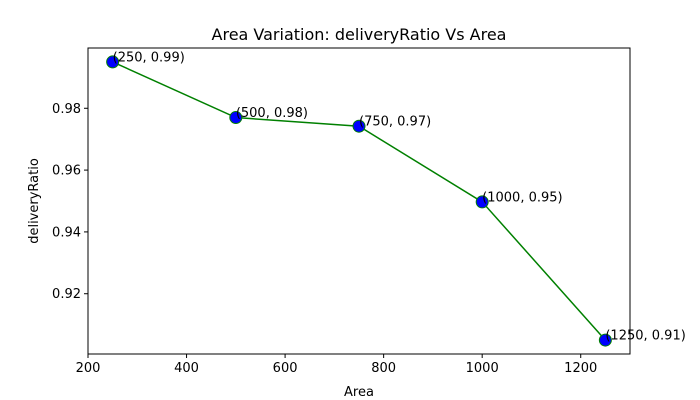 The width and height of the screenshot is (700, 400). Describe the element at coordinates (359, 392) in the screenshot. I see `x-axis-label: Area` at that location.